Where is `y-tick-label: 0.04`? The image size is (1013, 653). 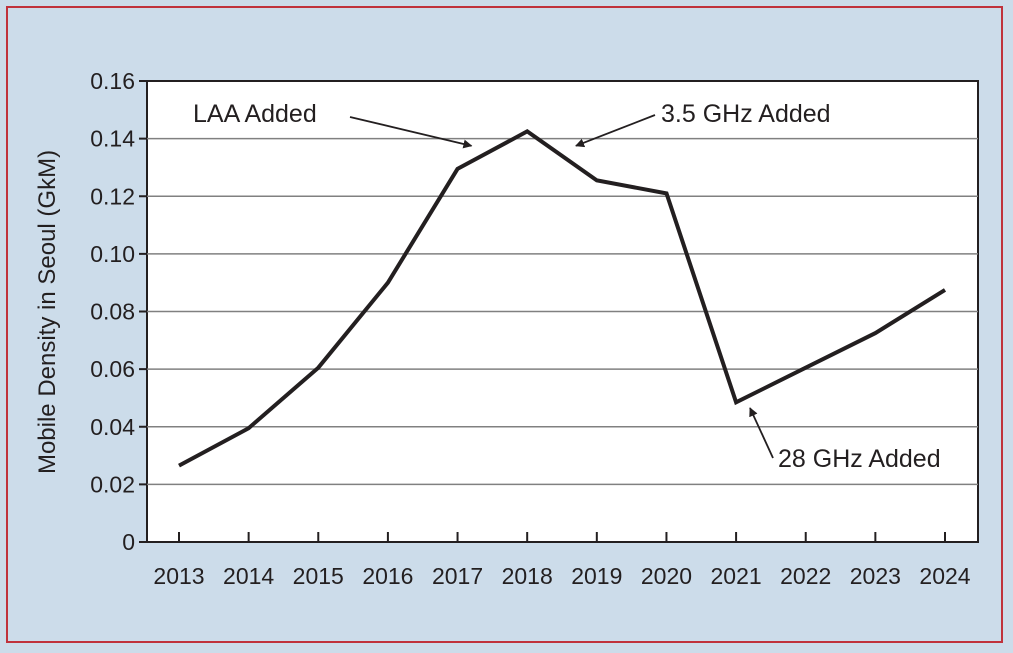
y-tick-label: 0.04 is located at coordinates (112, 427).